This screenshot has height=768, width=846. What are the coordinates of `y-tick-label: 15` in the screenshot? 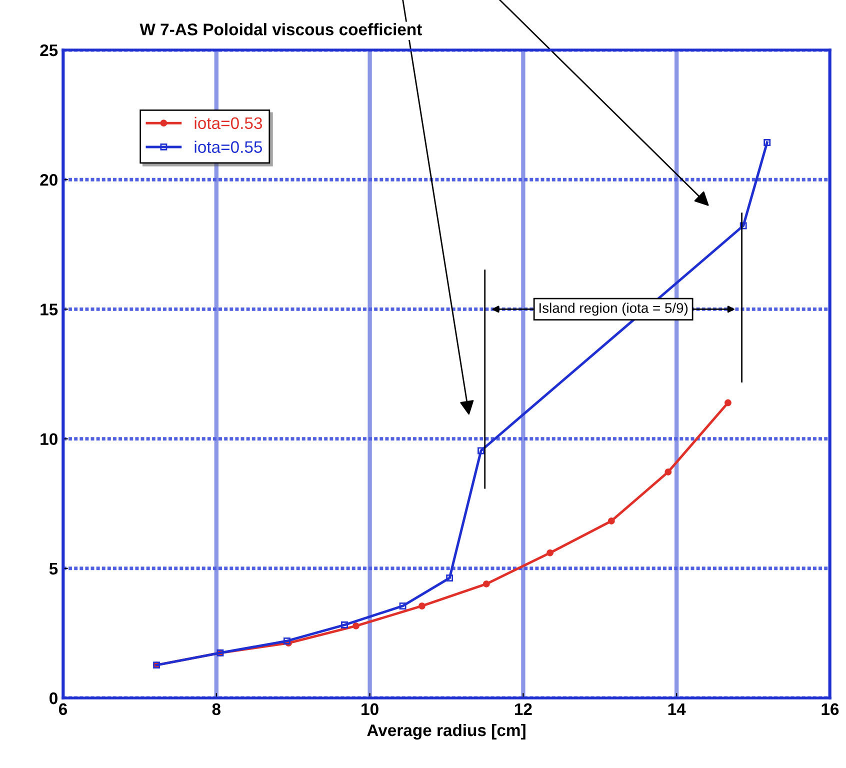 It's located at (49, 310).